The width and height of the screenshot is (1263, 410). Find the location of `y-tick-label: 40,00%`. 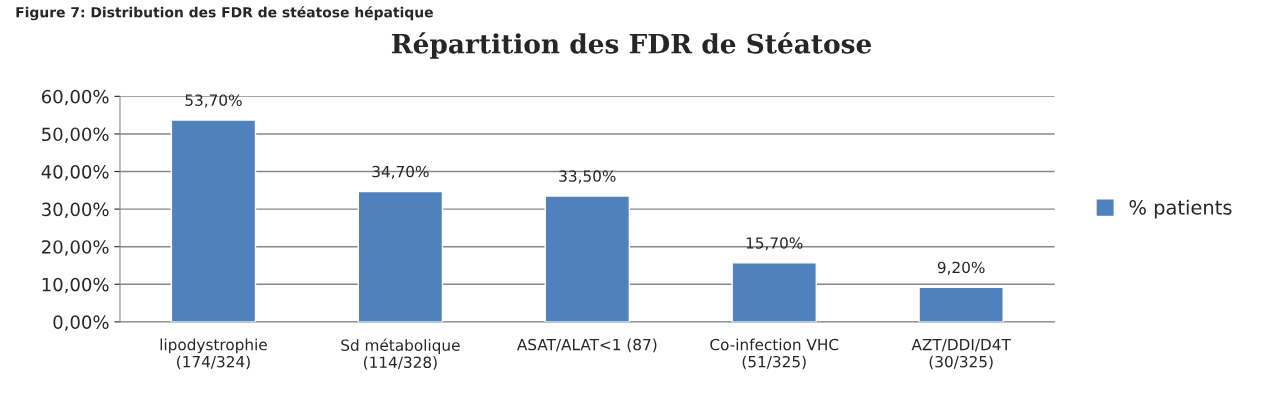

y-tick-label: 40,00% is located at coordinates (75, 172).